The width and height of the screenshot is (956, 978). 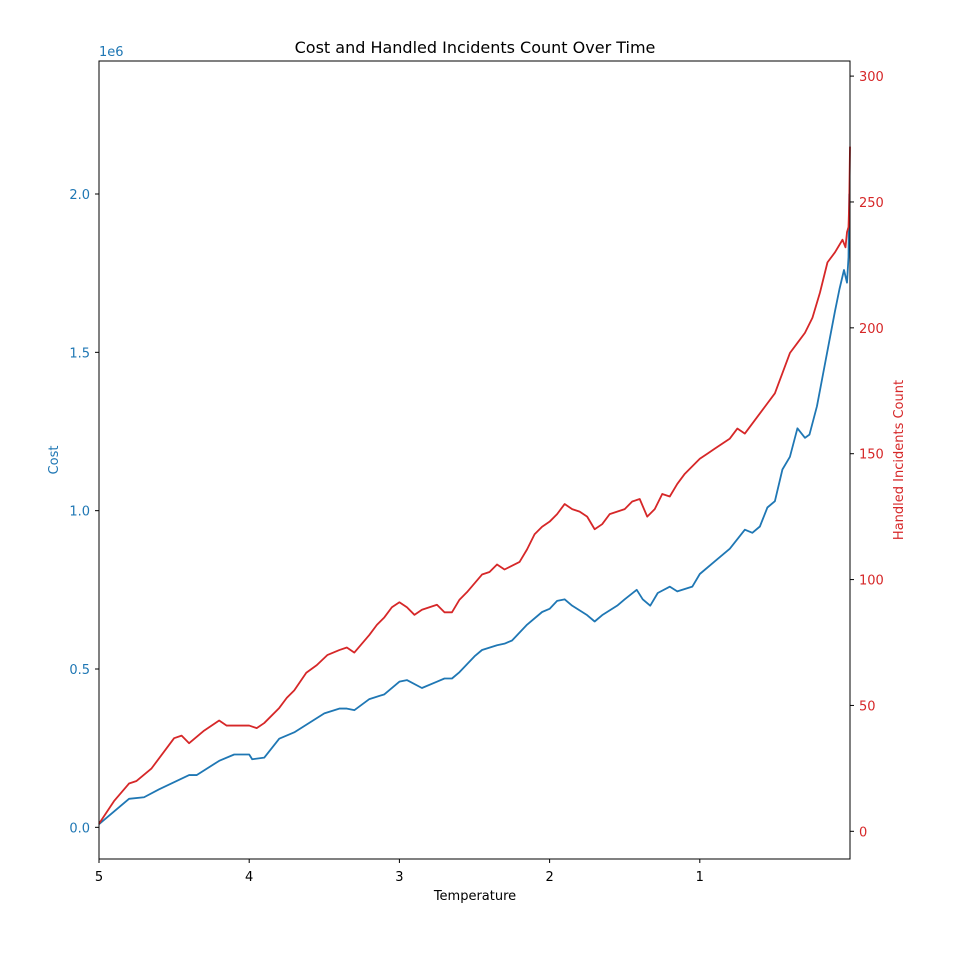 I want to click on y-axis-right-label: Handled Incidents Count, so click(x=899, y=460).